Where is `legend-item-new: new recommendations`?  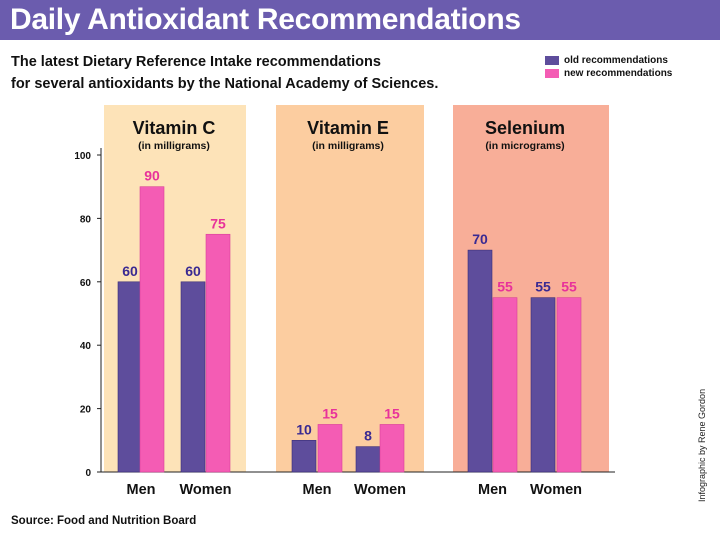 legend-item-new: new recommendations is located at coordinates (608, 73).